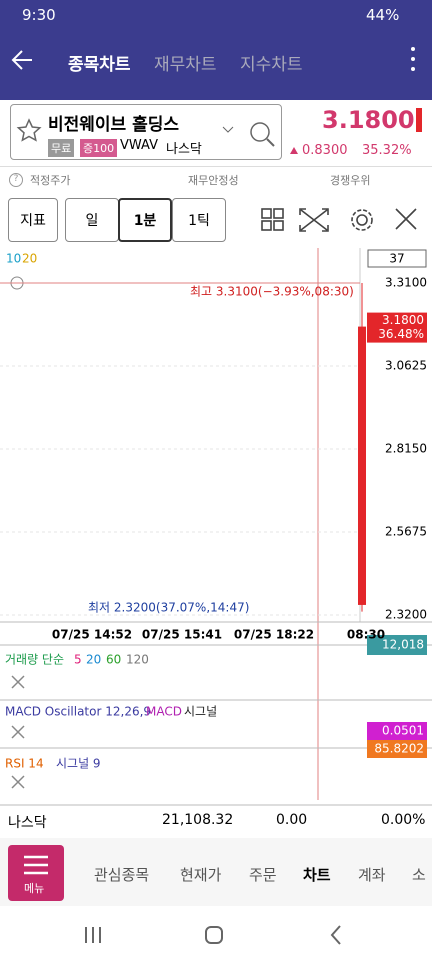  Describe the element at coordinates (92, 635) in the screenshot. I see `x-tick-label: 07/25 14:52` at that location.